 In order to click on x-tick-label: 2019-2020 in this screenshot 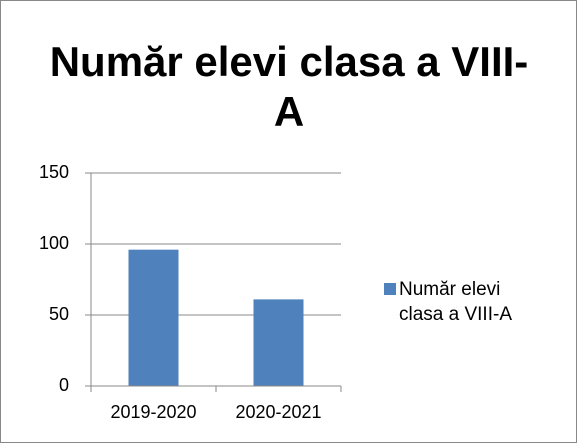, I will do `click(153, 412)`.